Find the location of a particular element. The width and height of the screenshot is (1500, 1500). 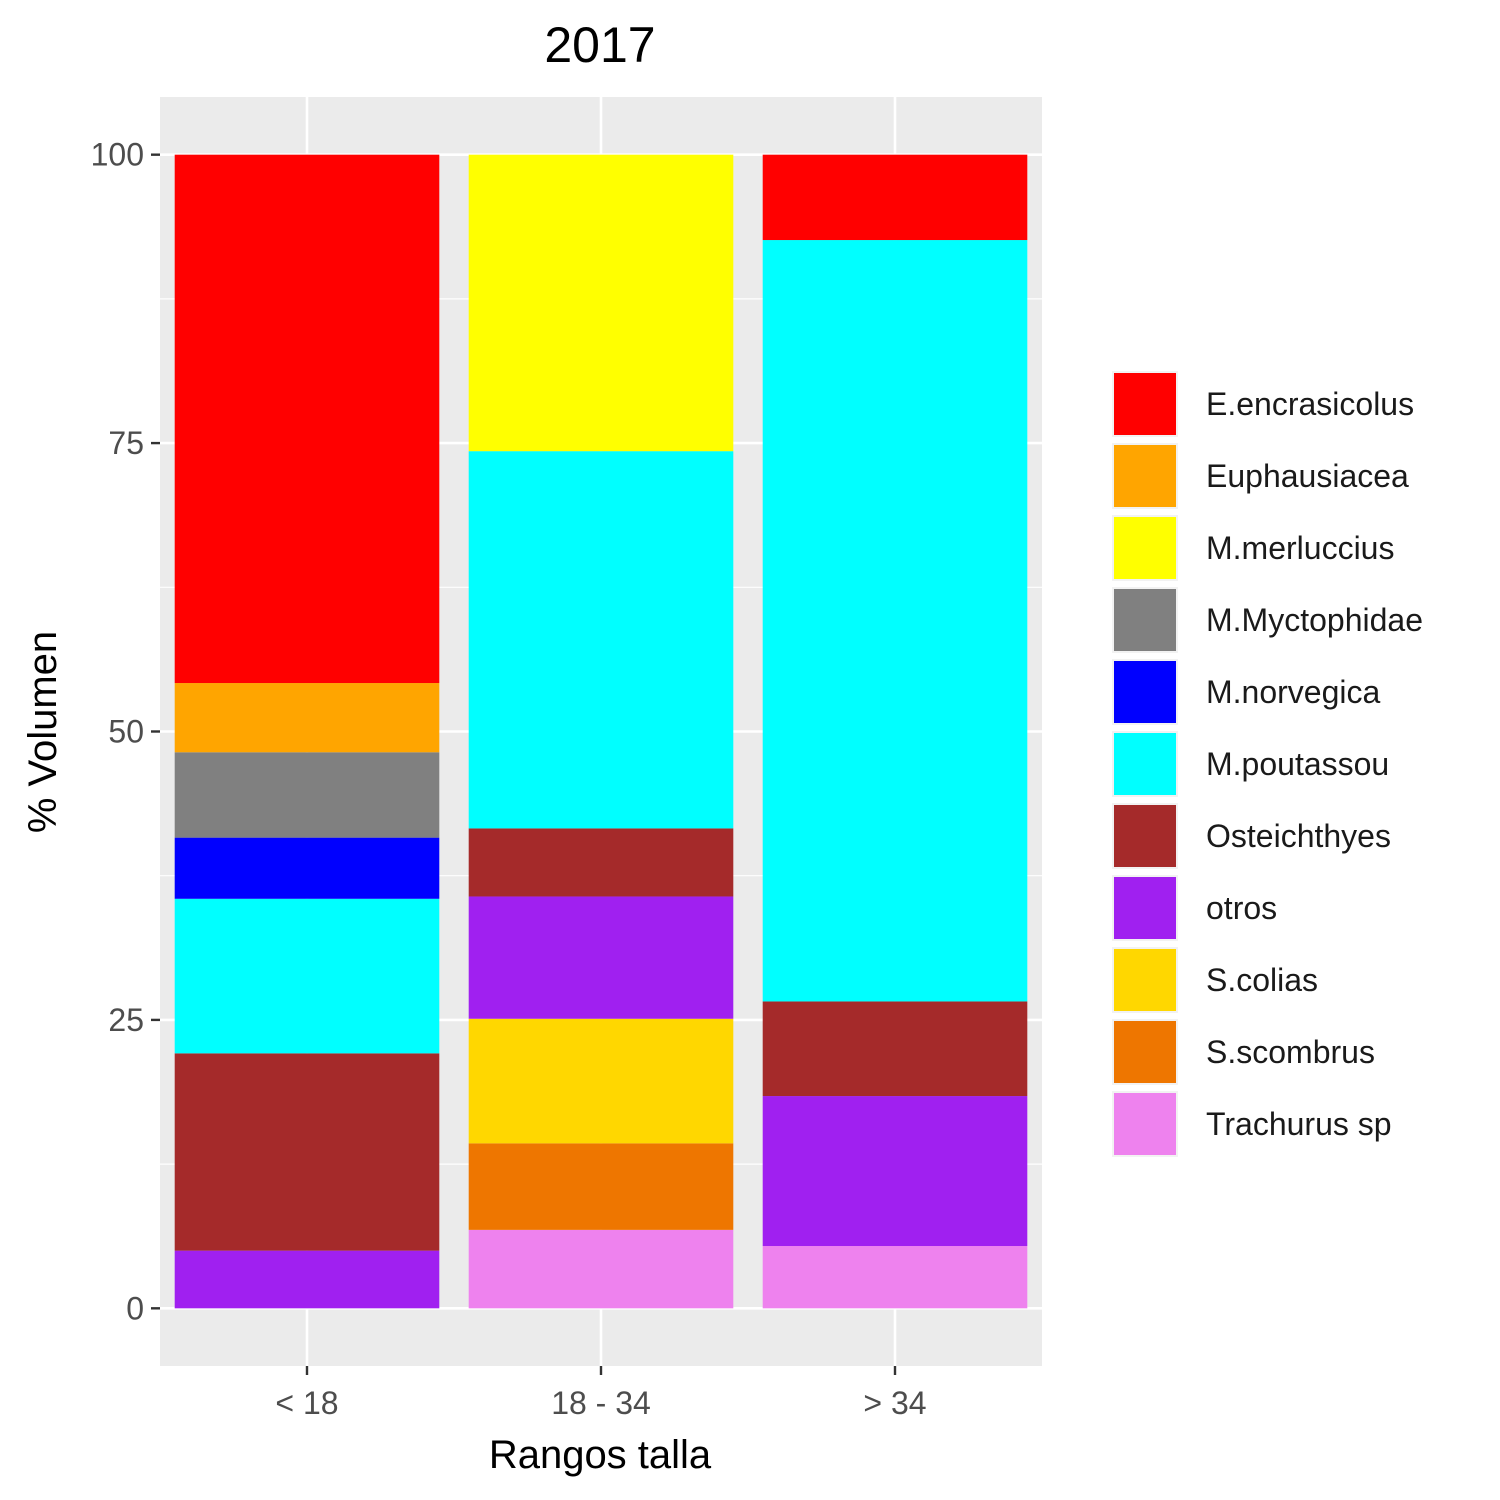

legend-label: S.colias is located at coordinates (1262, 980).